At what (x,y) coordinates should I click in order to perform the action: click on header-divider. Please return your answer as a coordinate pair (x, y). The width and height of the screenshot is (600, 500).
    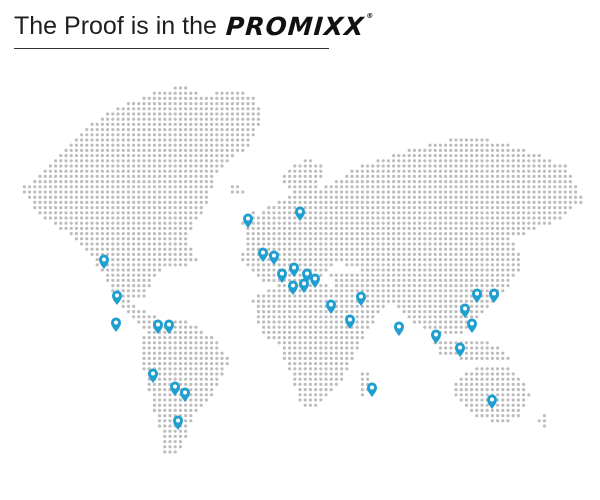
    Looking at the image, I should click on (171, 48).